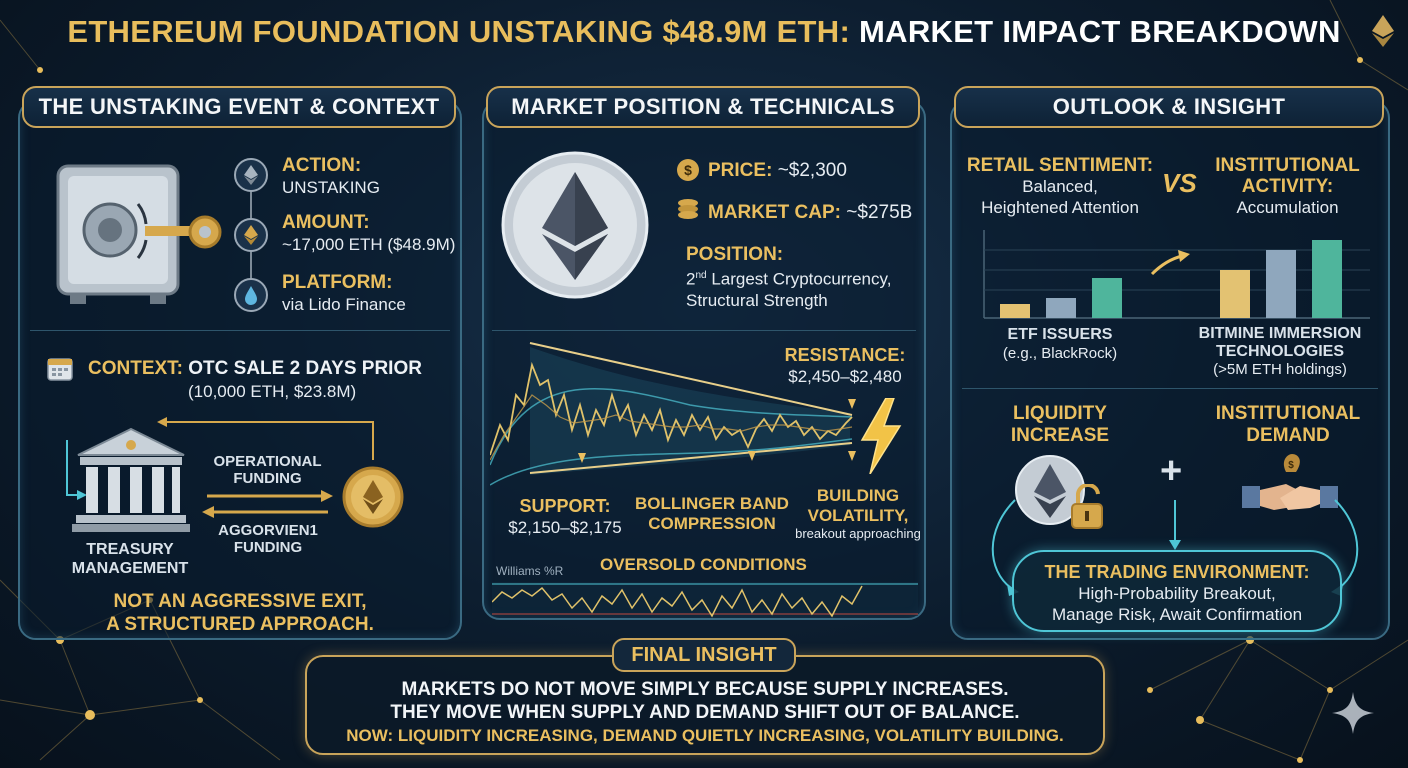  What do you see at coordinates (268, 530) in the screenshot?
I see `agg-funding-line1: AGGORVIEN1` at bounding box center [268, 530].